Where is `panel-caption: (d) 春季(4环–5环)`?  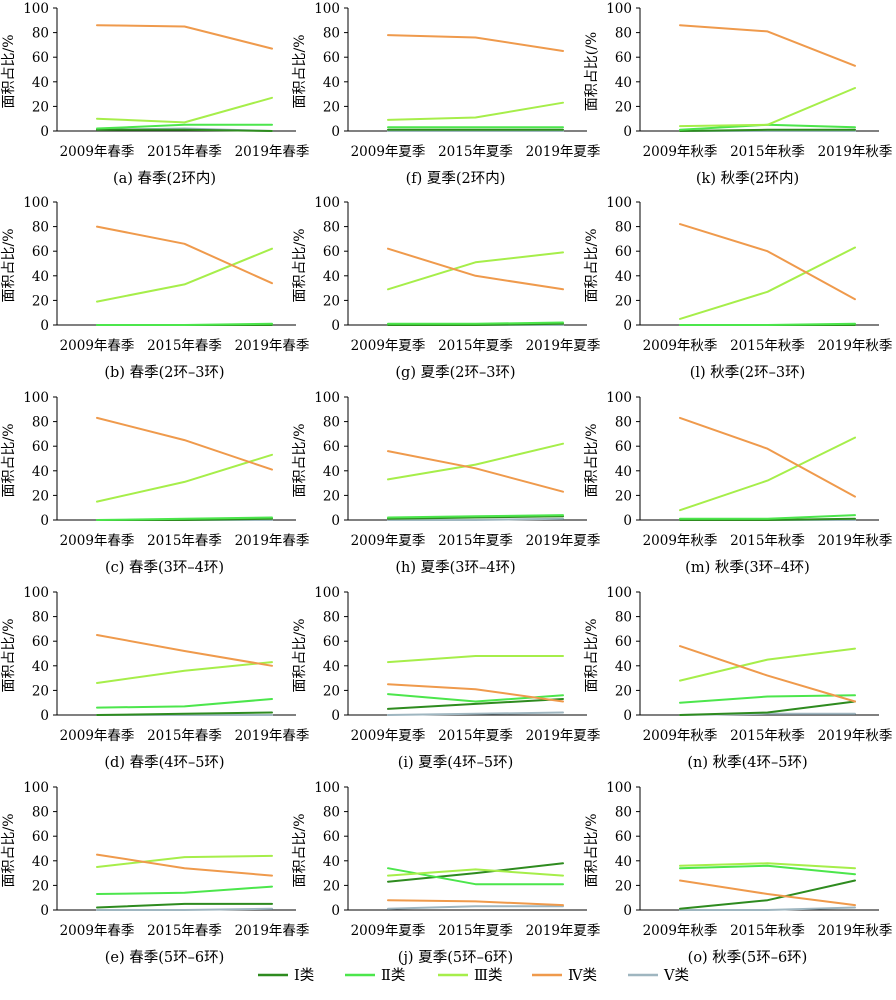
panel-caption: (d) 春季(4环–5环) is located at coordinates (164, 762).